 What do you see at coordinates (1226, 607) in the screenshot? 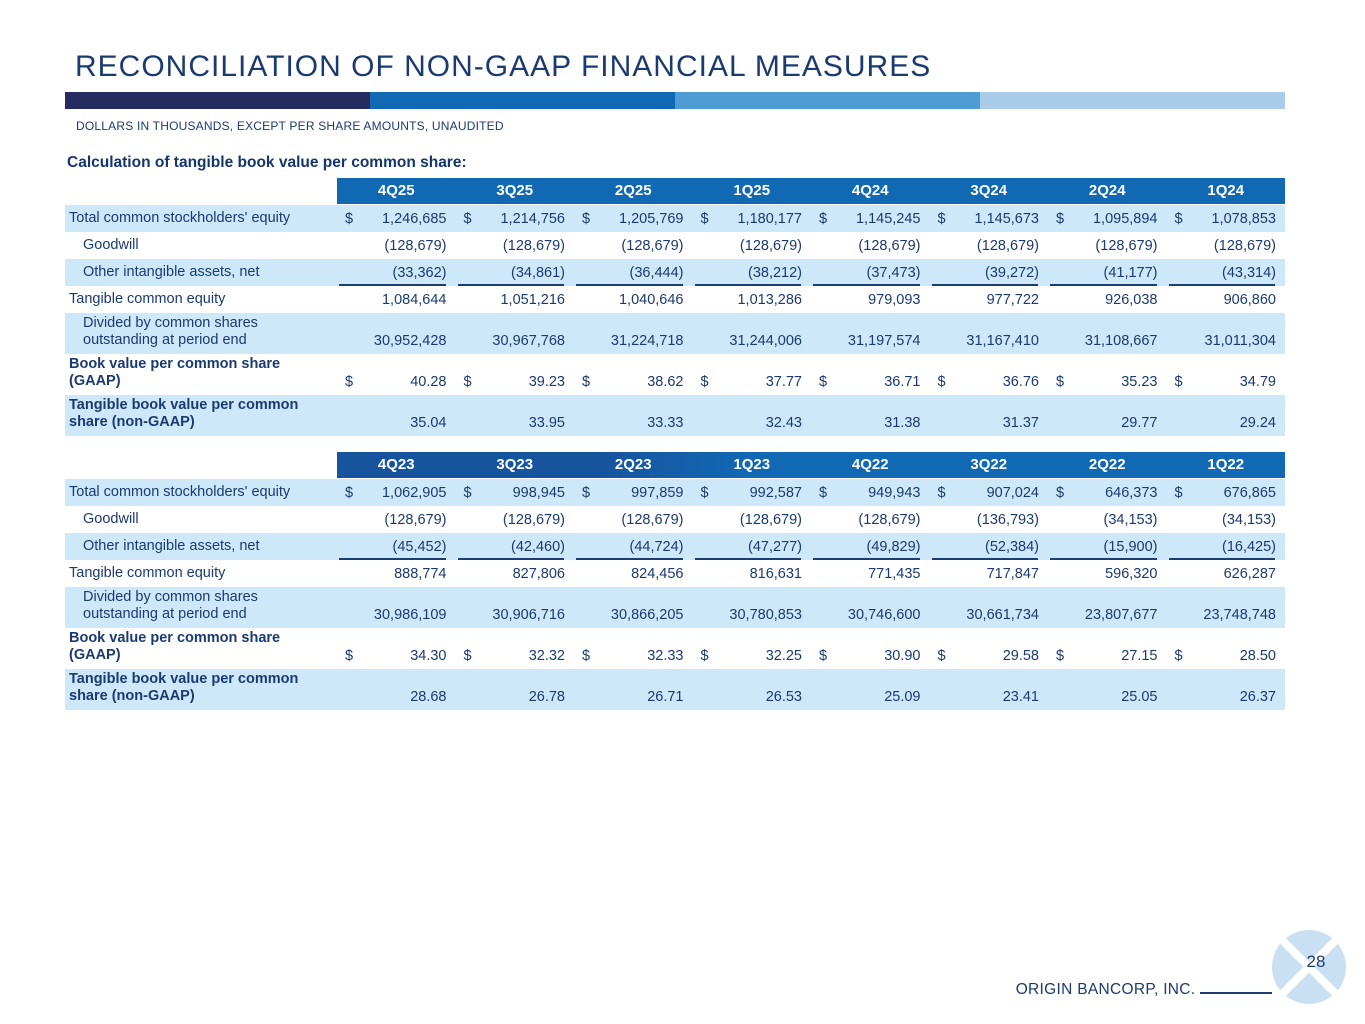
I see `data-cell: 23,748,748` at bounding box center [1226, 607].